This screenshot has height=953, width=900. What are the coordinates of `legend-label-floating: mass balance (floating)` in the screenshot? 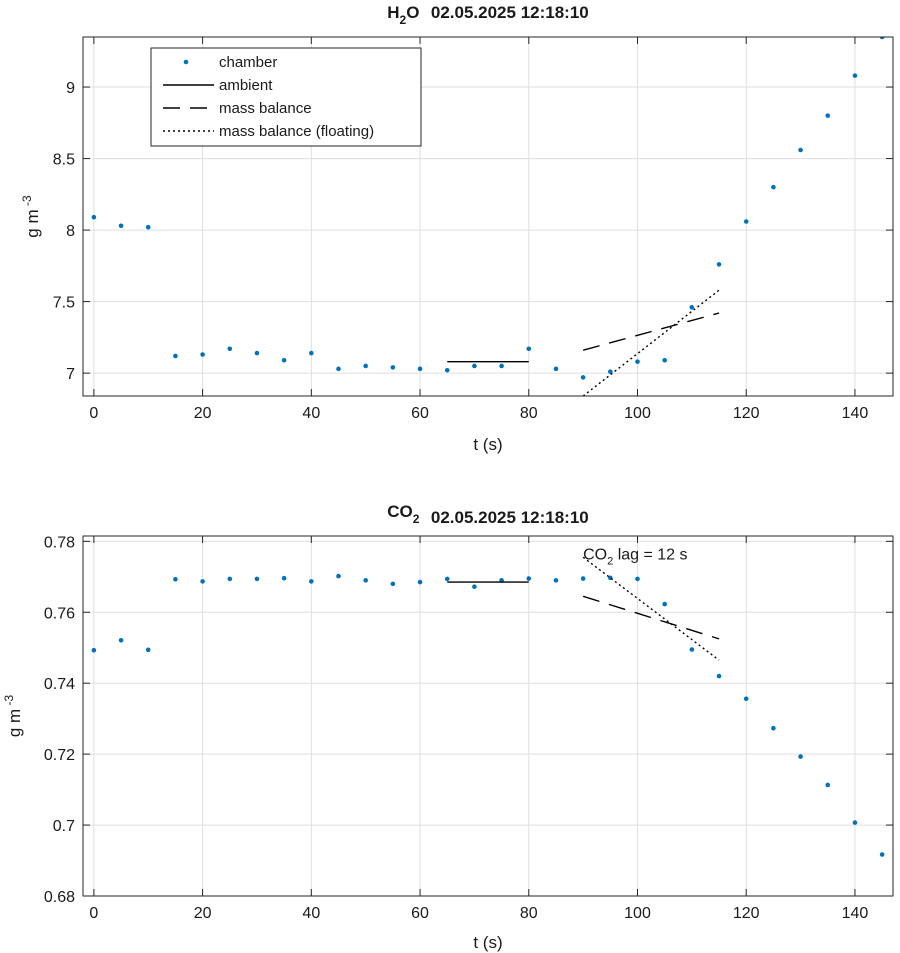 It's located at (296, 131).